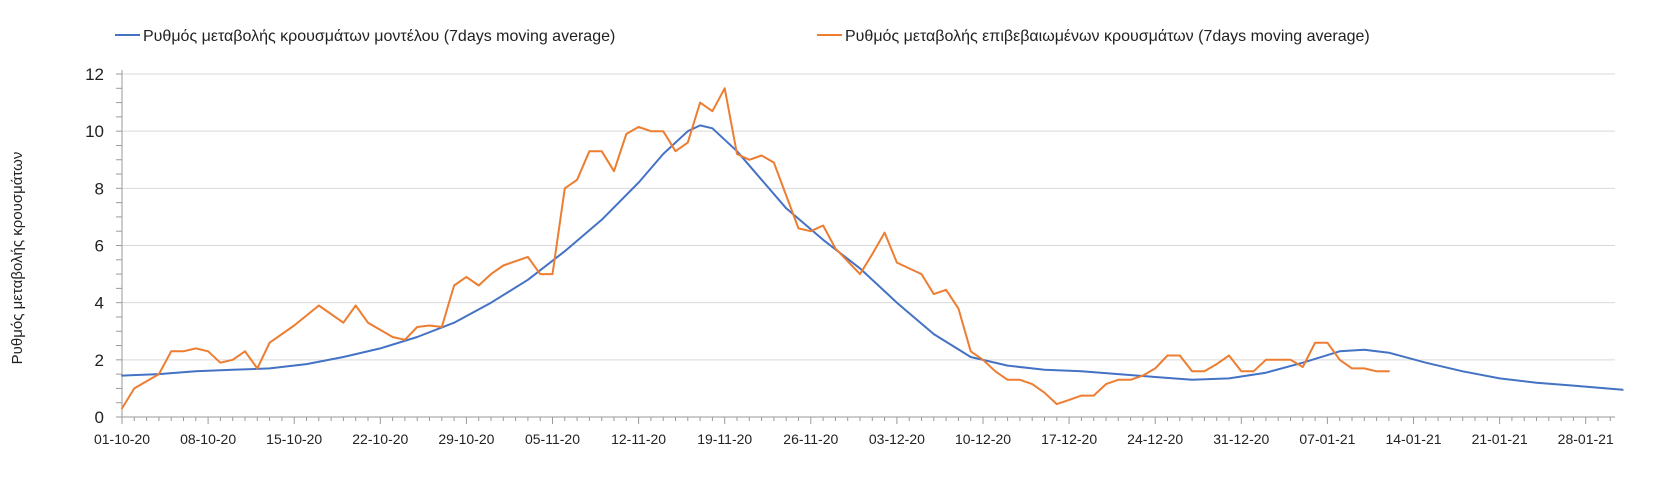 Image resolution: width=1653 pixels, height=502 pixels. What do you see at coordinates (99, 417) in the screenshot?
I see `y-tick-label: 0` at bounding box center [99, 417].